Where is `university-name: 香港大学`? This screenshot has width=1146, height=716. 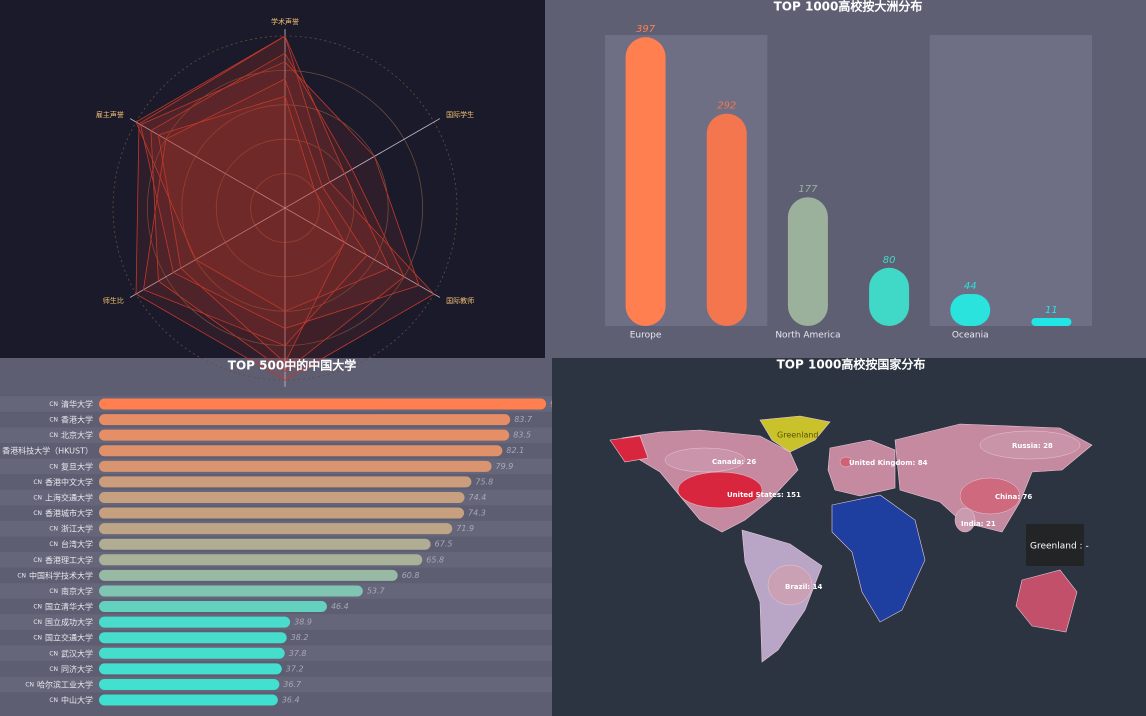
university-name: 香港大学 is located at coordinates (77, 419).